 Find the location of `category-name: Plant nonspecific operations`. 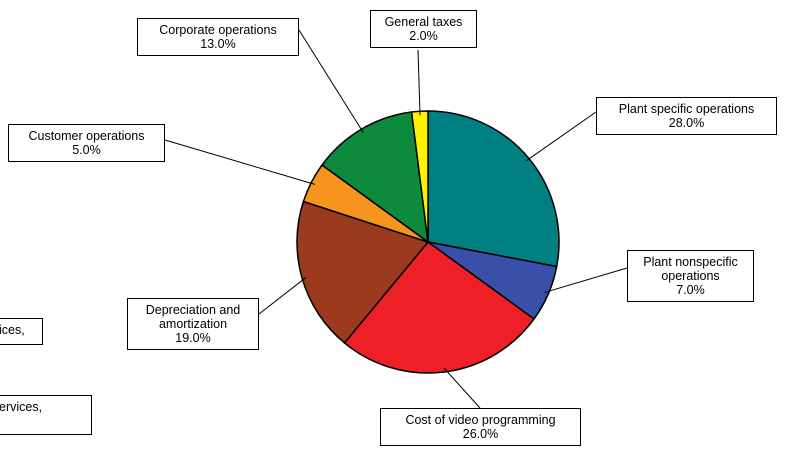

category-name: Plant nonspecific operations is located at coordinates (690, 269).